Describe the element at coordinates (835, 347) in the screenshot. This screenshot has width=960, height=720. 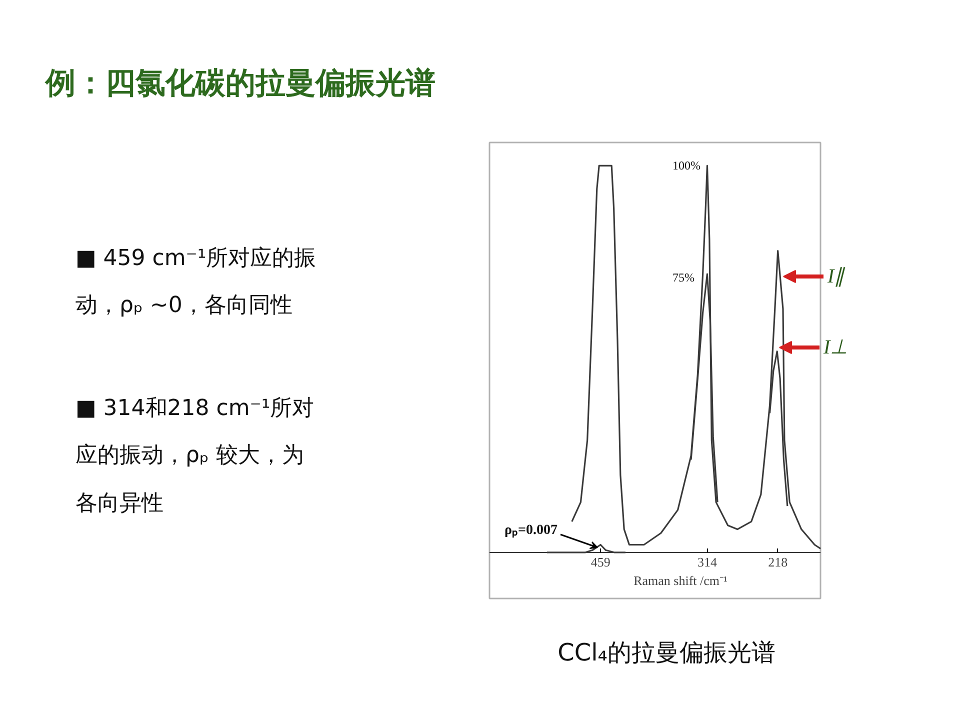
I see `text: I⊥` at that location.